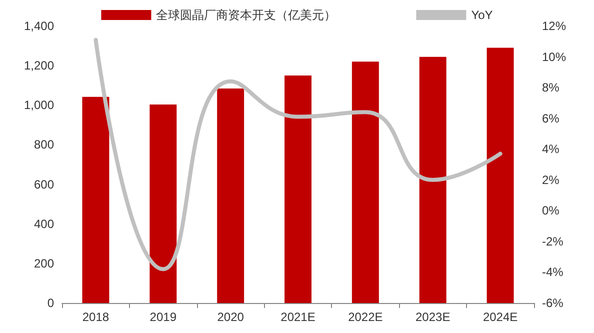  Describe the element at coordinates (246, 15) in the screenshot. I see `legend-label: 全球圆晶厂商资本开支（亿美元）` at that location.